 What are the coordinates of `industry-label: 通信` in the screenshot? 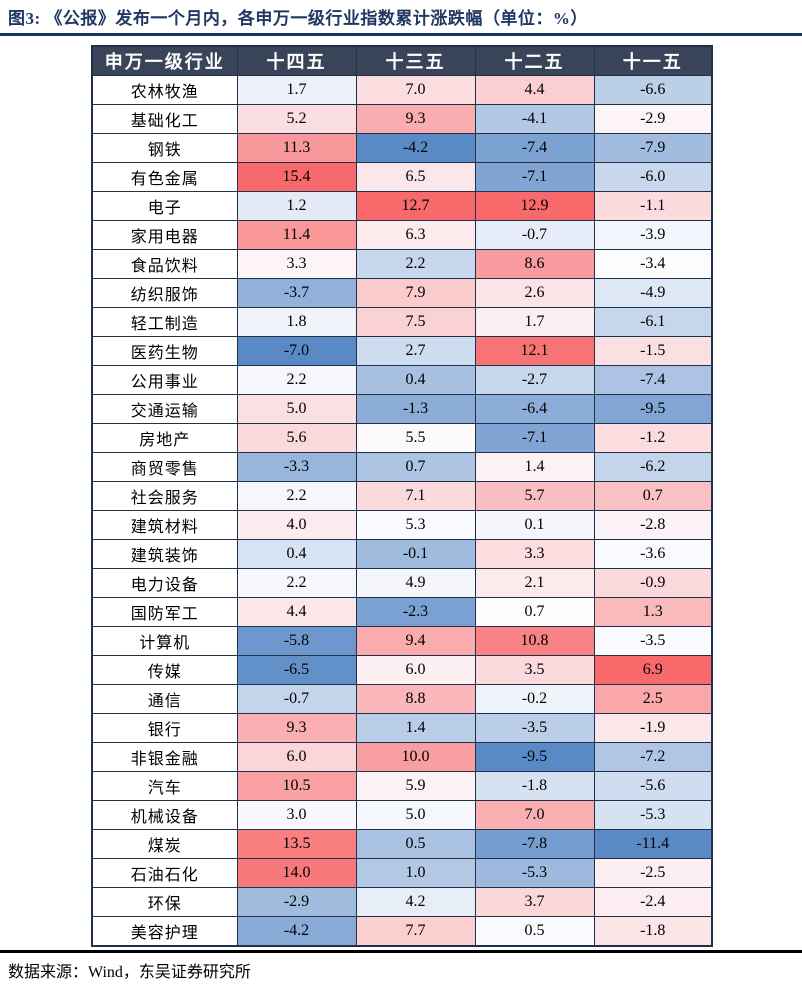 It's located at (164, 699).